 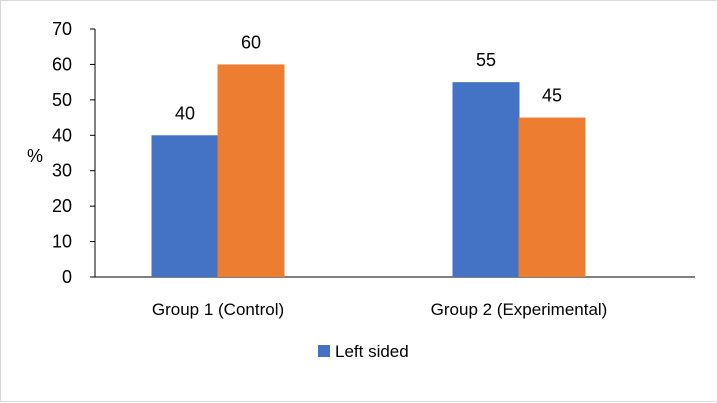 What do you see at coordinates (218, 309) in the screenshot?
I see `x-tick-label: Group 1 (Control)` at bounding box center [218, 309].